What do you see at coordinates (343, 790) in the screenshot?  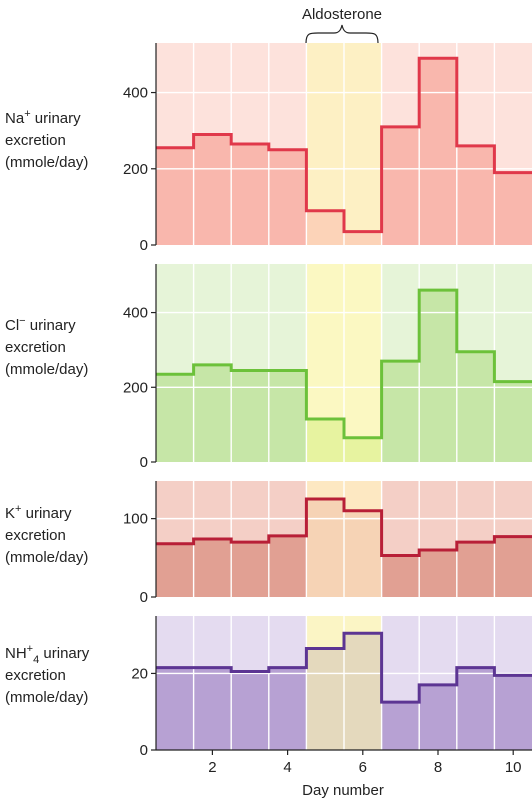 I see `x-axis-title: Day number` at bounding box center [343, 790].